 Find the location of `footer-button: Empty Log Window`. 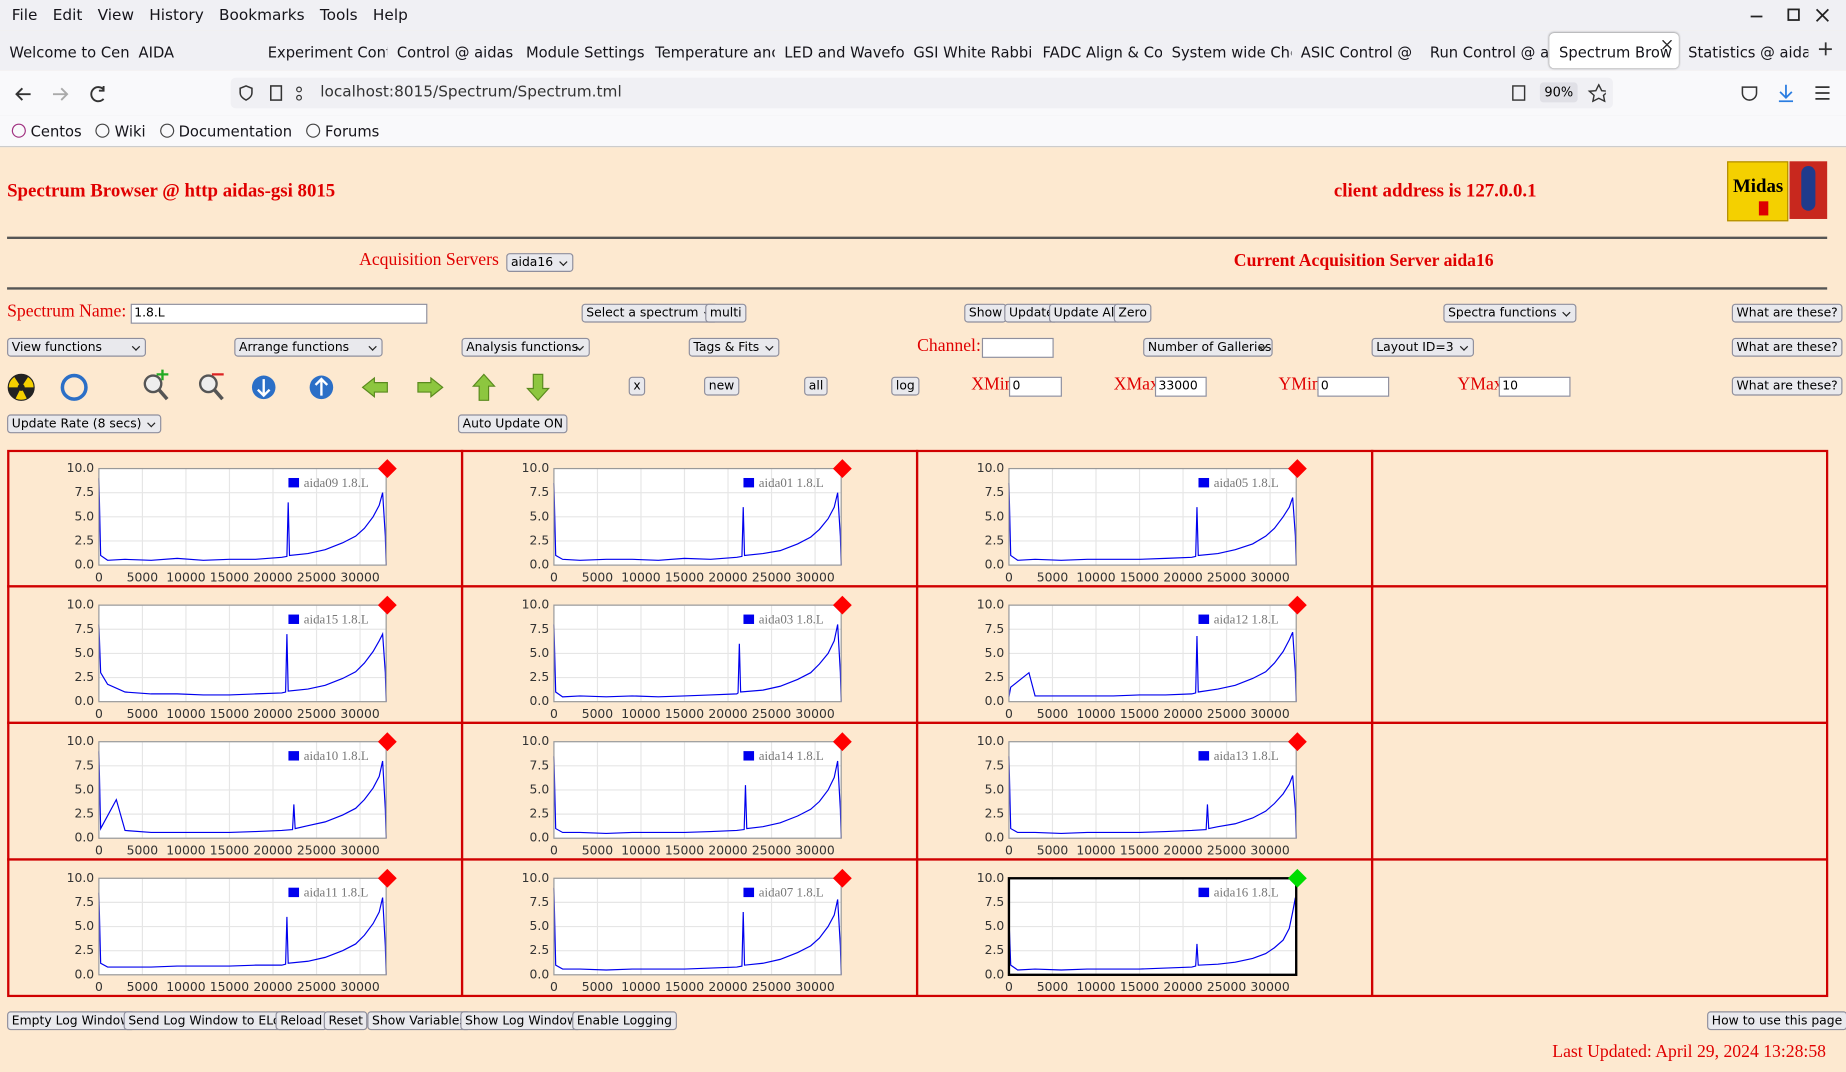

footer-button: Empty Log Window is located at coordinates (71, 1021).